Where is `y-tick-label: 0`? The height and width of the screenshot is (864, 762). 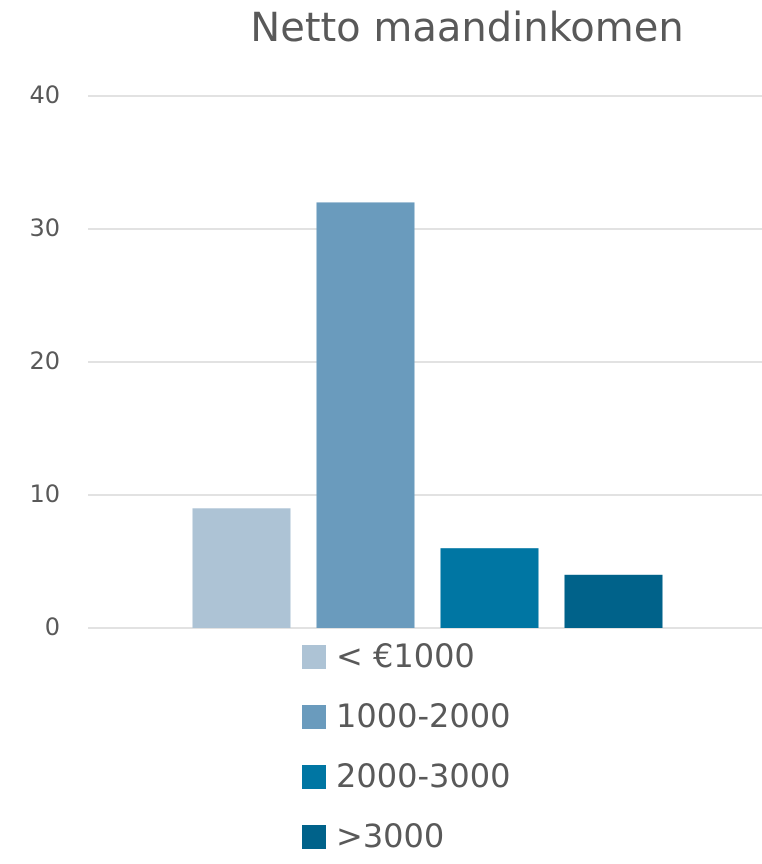
y-tick-label: 0 is located at coordinates (52, 627).